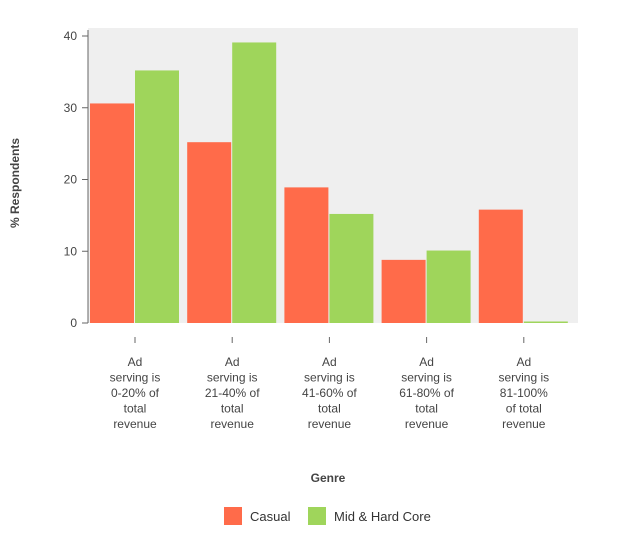  I want to click on legend-label: Casual, so click(270, 516).